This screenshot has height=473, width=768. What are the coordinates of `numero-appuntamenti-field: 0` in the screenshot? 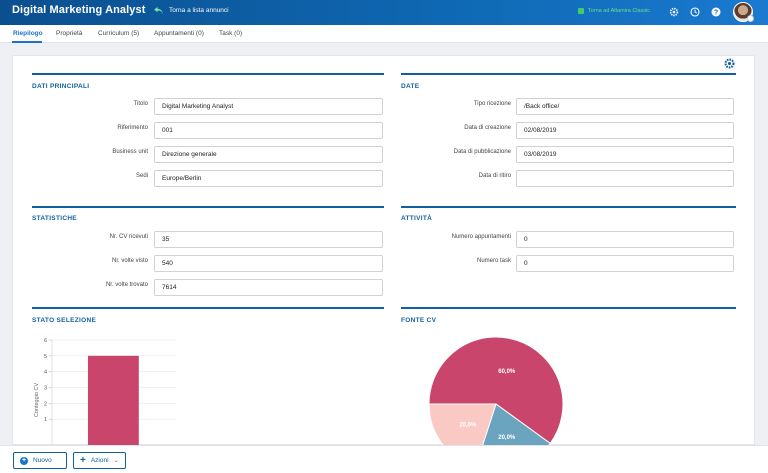 It's located at (625, 239).